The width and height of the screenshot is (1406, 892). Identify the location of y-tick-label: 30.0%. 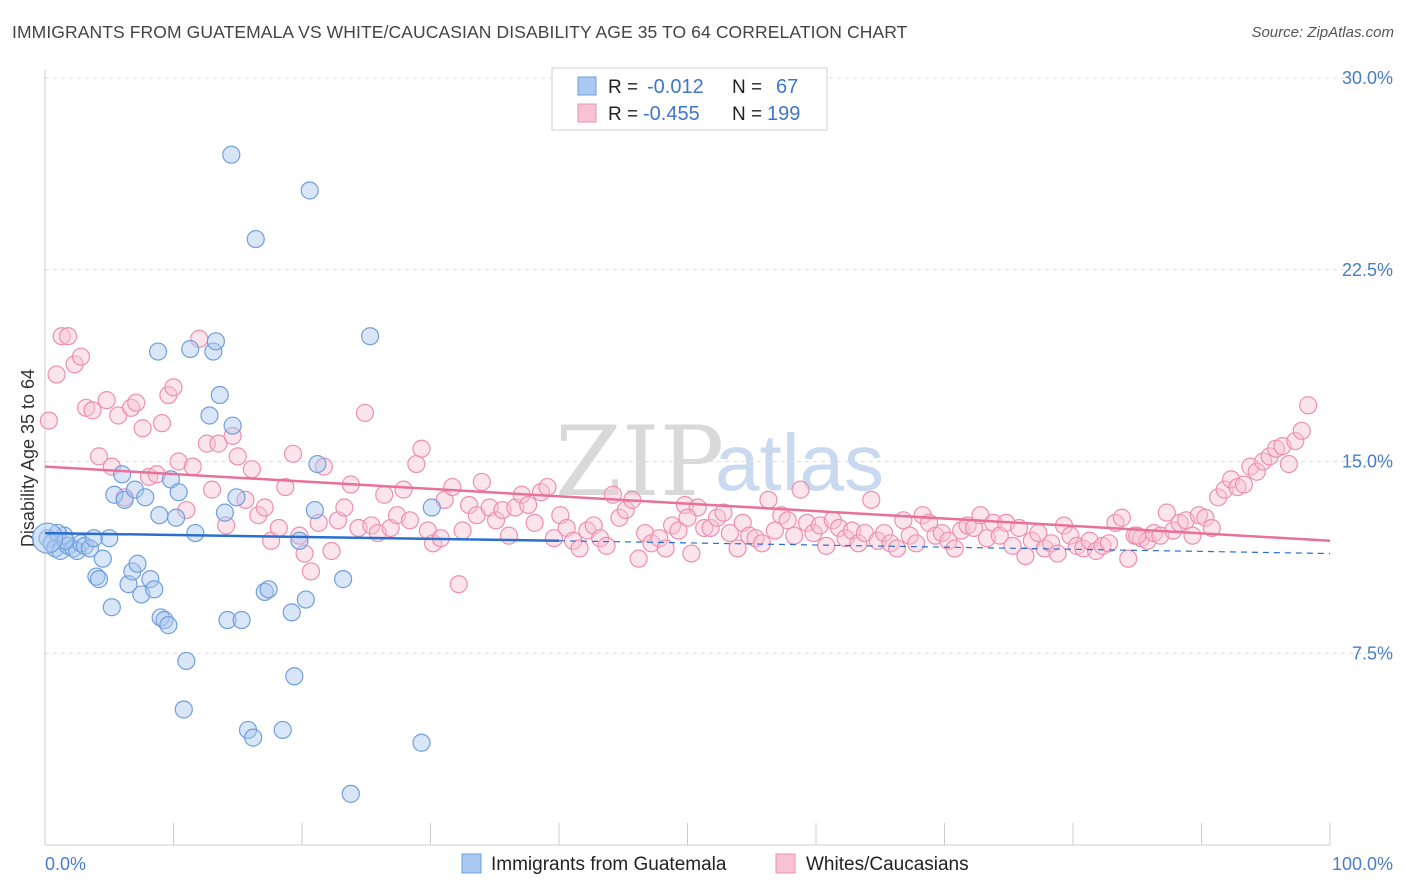
(1367, 78).